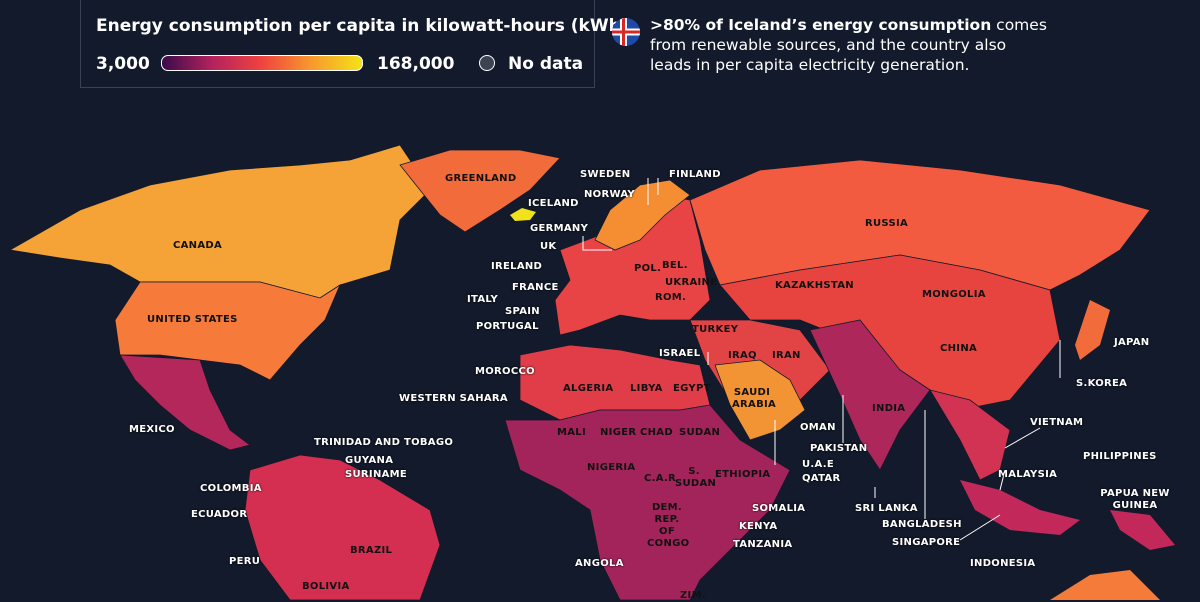 This screenshot has height=602, width=1200. I want to click on country-label: INDIA, so click(889, 408).